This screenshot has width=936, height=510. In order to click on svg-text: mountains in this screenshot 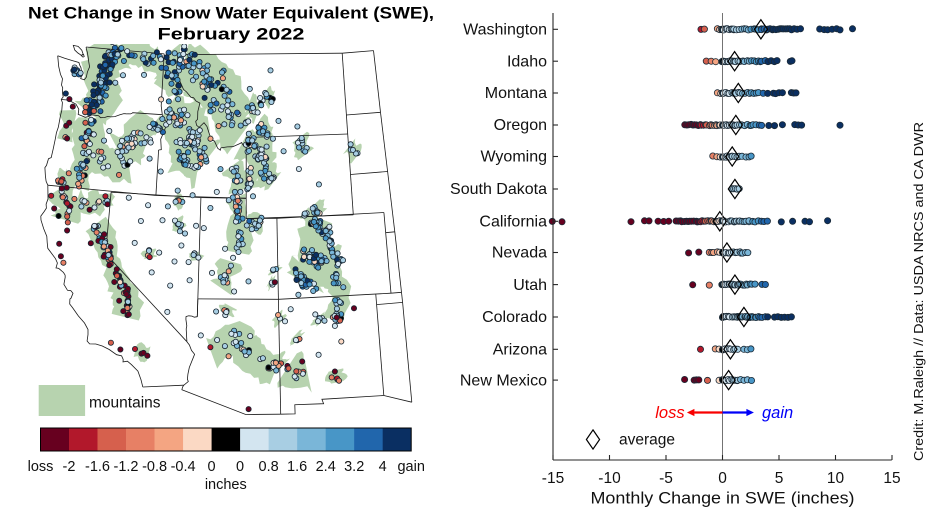, I will do `click(125, 403)`.